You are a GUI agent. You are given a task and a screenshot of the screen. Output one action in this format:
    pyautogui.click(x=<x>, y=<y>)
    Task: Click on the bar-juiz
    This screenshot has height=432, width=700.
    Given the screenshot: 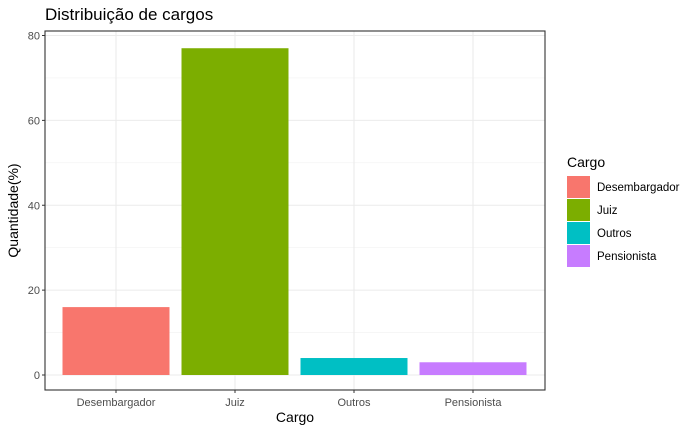 What is the action you would take?
    pyautogui.click(x=235, y=211)
    